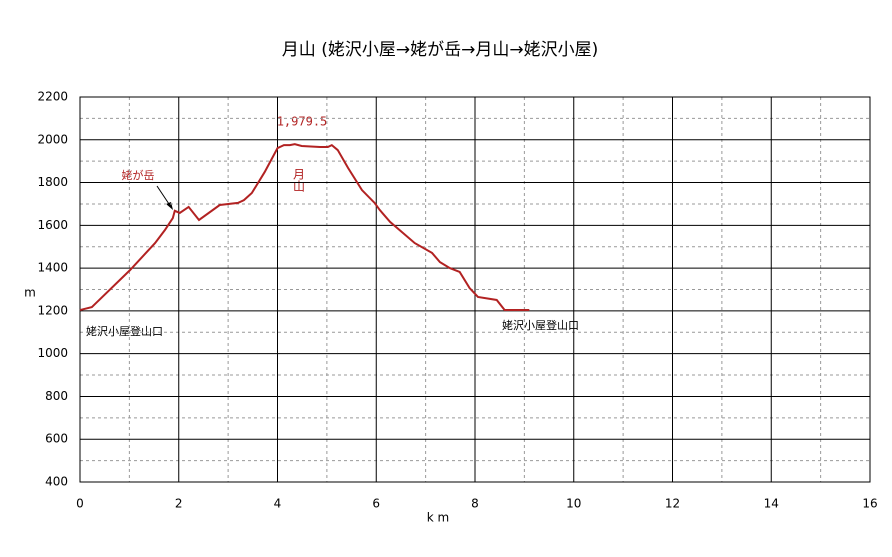 This screenshot has width=892, height=557. What do you see at coordinates (440, 50) in the screenshot?
I see `chart-title: 月山 (姥沢小屋→姥が岳→月山→姥沢小屋)` at bounding box center [440, 50].